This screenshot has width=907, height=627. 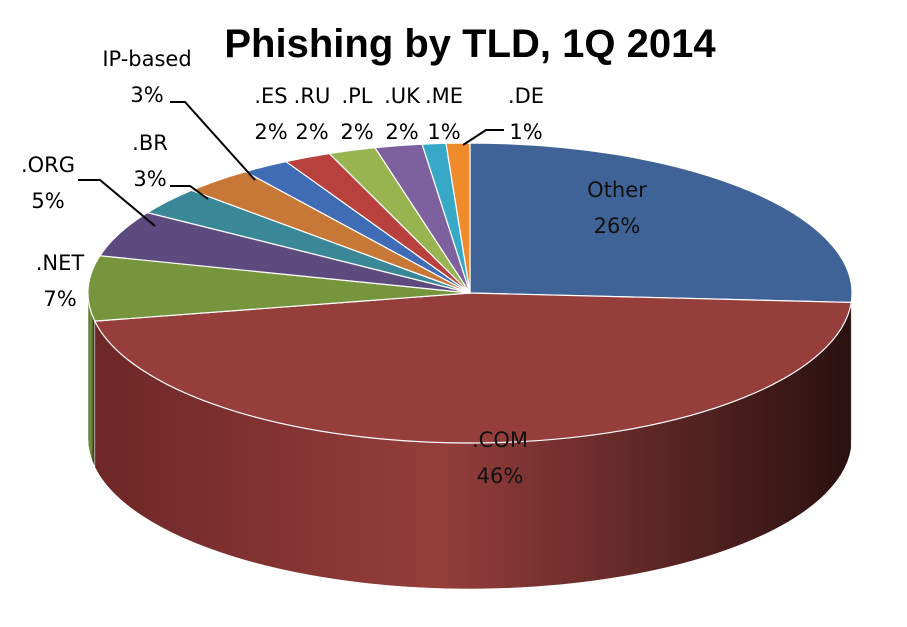 What do you see at coordinates (291, 164) in the screenshot?
I see `leader-lines` at bounding box center [291, 164].